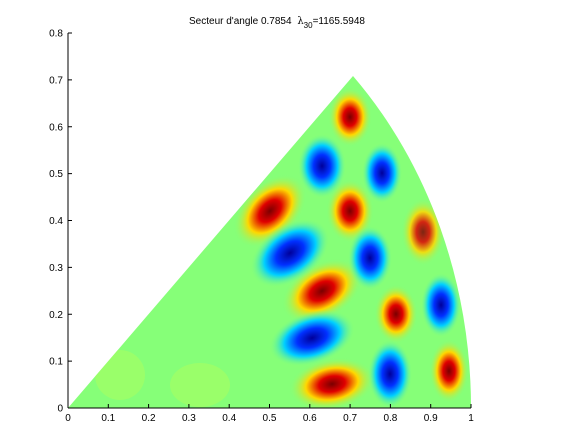 Image resolution: width=576 pixels, height=437 pixels. I want to click on x-tick-label: 0.9, so click(431, 418).